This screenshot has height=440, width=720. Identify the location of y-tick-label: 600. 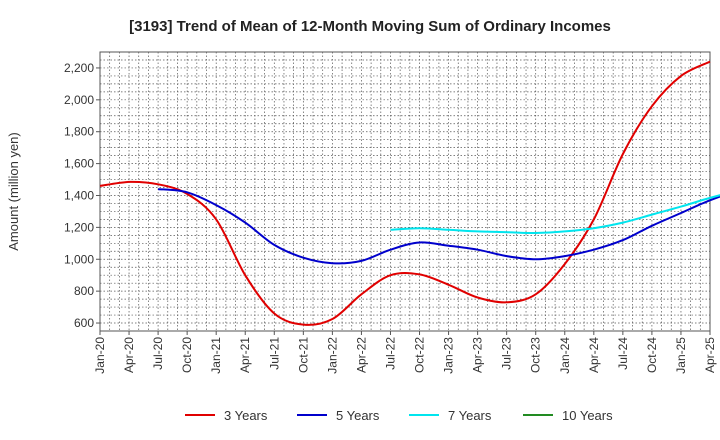
(84, 323).